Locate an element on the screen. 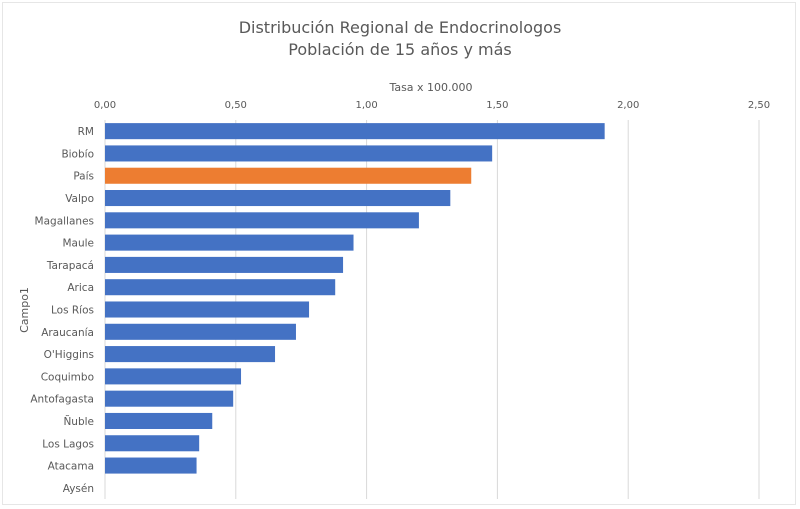  x-tick-label: 0,50 is located at coordinates (236, 105).